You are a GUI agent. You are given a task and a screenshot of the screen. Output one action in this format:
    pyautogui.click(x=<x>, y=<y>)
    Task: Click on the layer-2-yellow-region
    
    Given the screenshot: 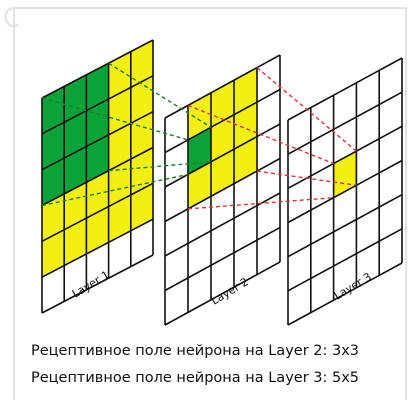 What is the action you would take?
    pyautogui.click(x=222, y=138)
    